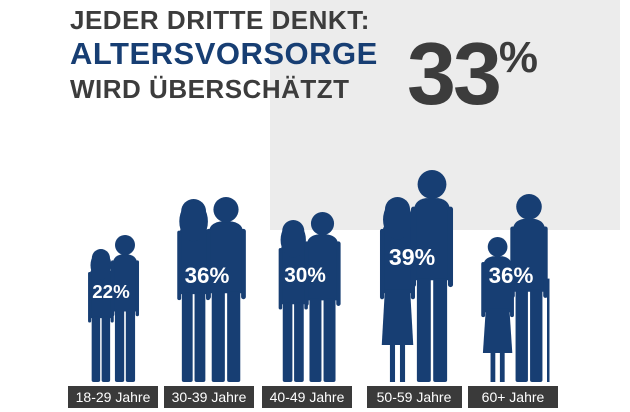  Describe the element at coordinates (220, 20) in the screenshot. I see `headline-line-1: JEDER DRITTE DENKT:` at that location.